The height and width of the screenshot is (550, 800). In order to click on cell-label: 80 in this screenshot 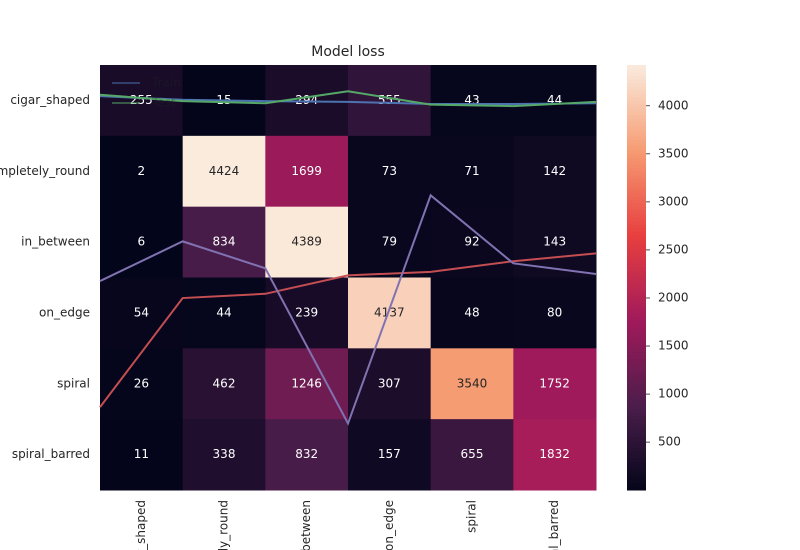, I will do `click(554, 312)`.